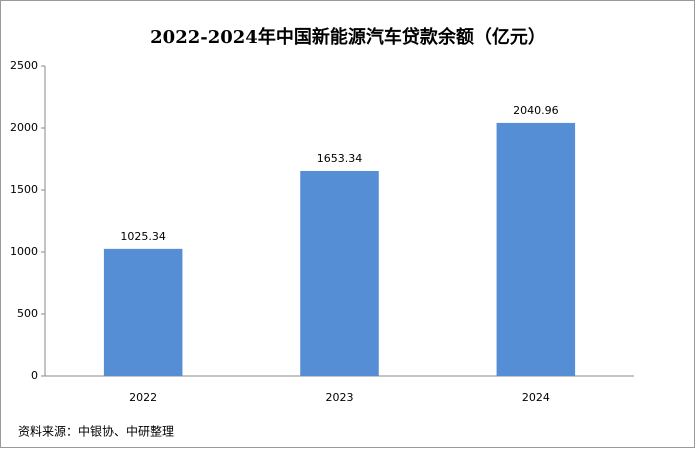 The width and height of the screenshot is (696, 449). What do you see at coordinates (24, 65) in the screenshot?
I see `y-tick-label: 2500` at bounding box center [24, 65].